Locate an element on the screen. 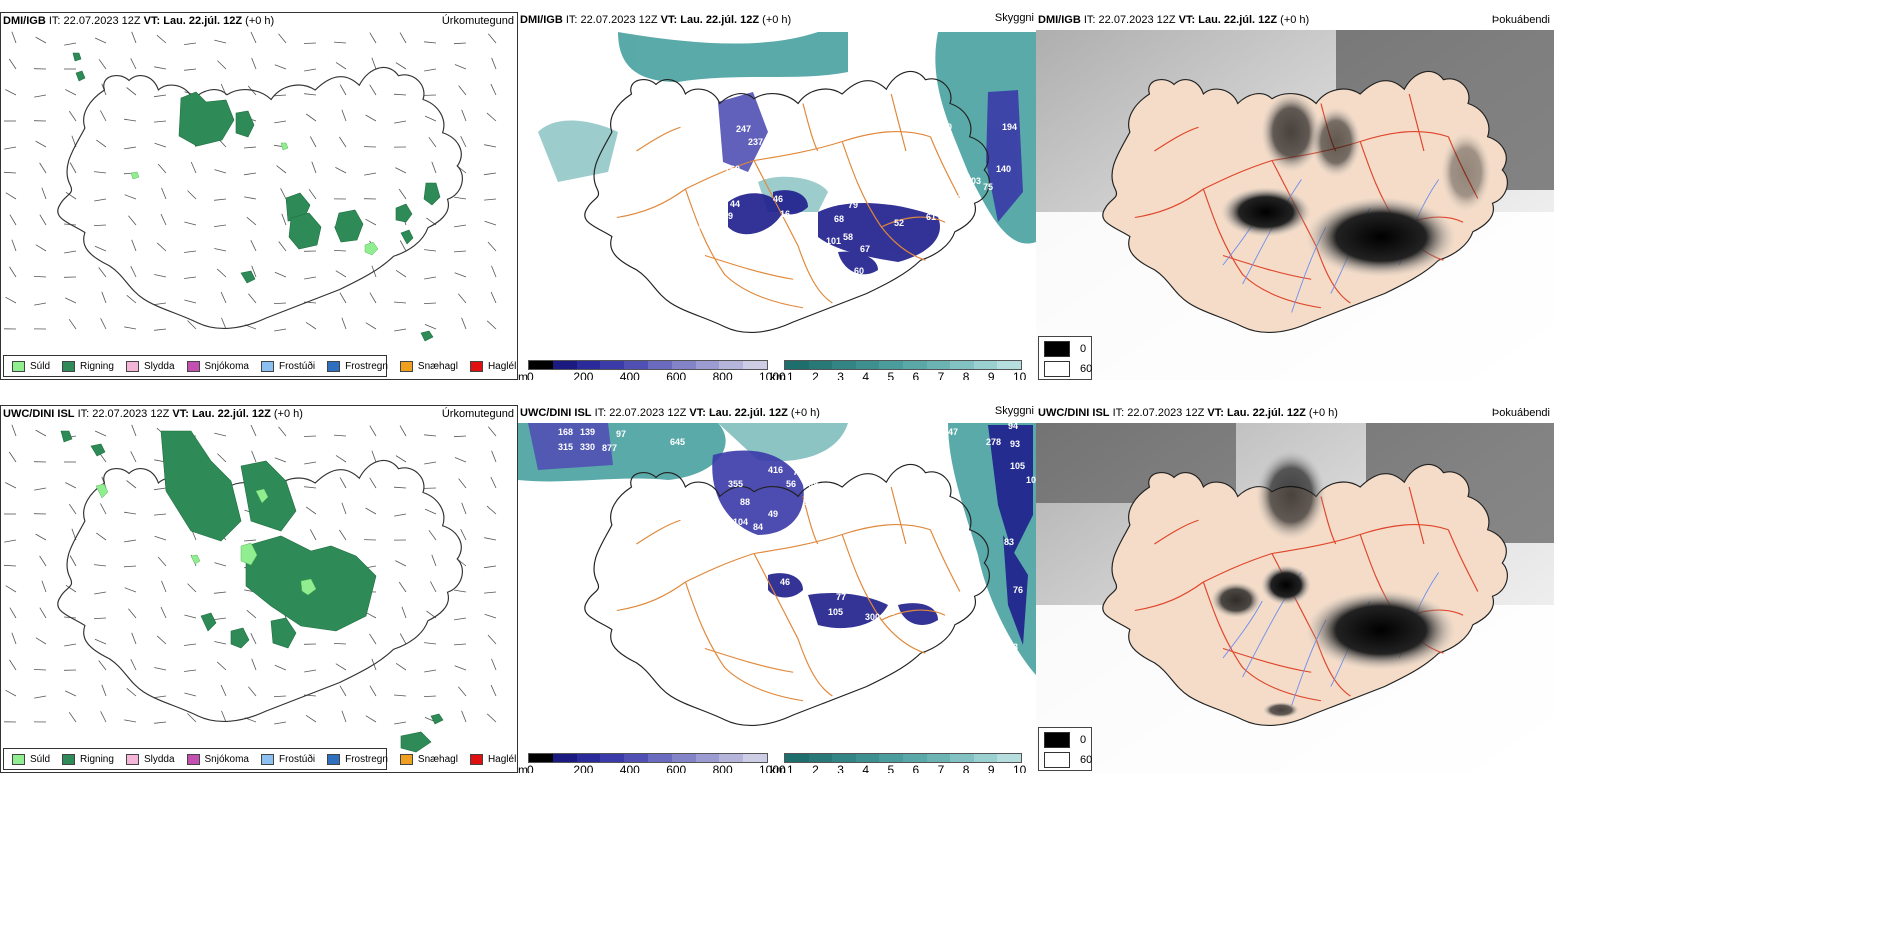 The width and height of the screenshot is (1900, 950). colorbar-tick: 6 is located at coordinates (916, 375).